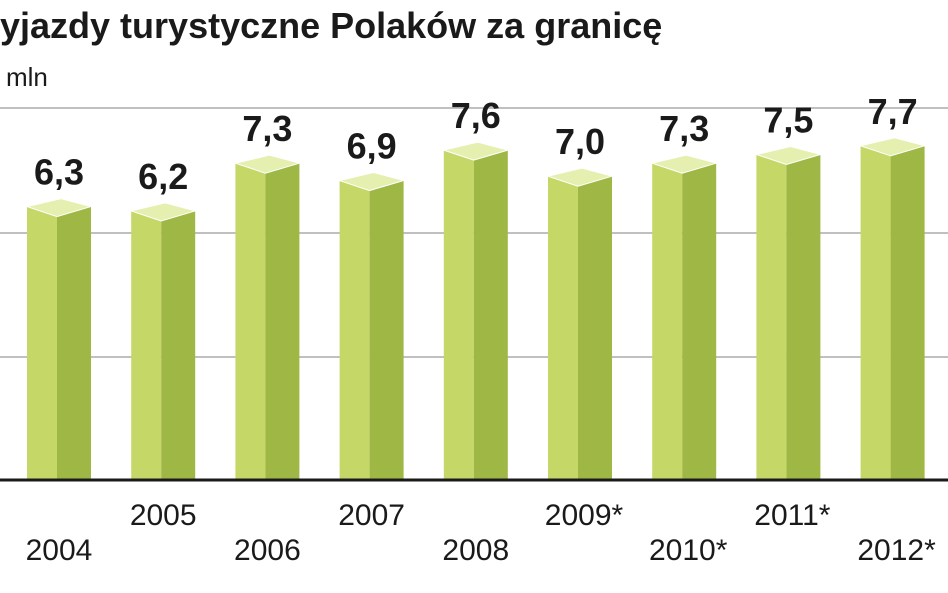 The image size is (948, 593). What do you see at coordinates (163, 515) in the screenshot?
I see `x-tick-label: 2005` at bounding box center [163, 515].